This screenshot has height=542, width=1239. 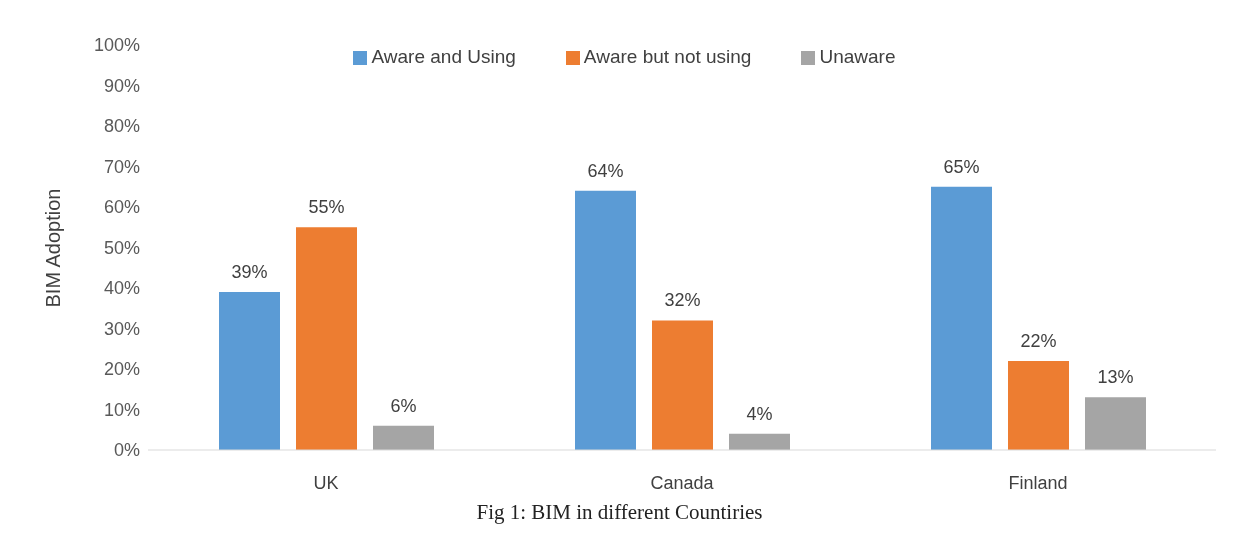 I want to click on data-label: 22%, so click(x=1038, y=340).